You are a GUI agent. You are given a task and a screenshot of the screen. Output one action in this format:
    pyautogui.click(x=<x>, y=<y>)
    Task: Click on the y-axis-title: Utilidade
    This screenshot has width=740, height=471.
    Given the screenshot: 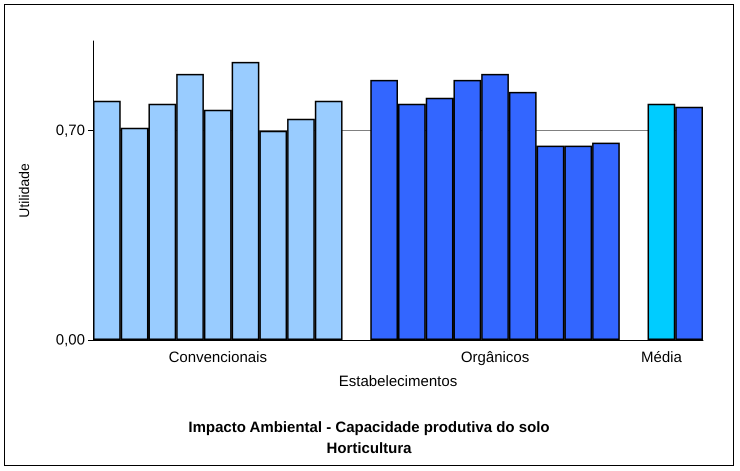 What is the action you would take?
    pyautogui.click(x=24, y=190)
    